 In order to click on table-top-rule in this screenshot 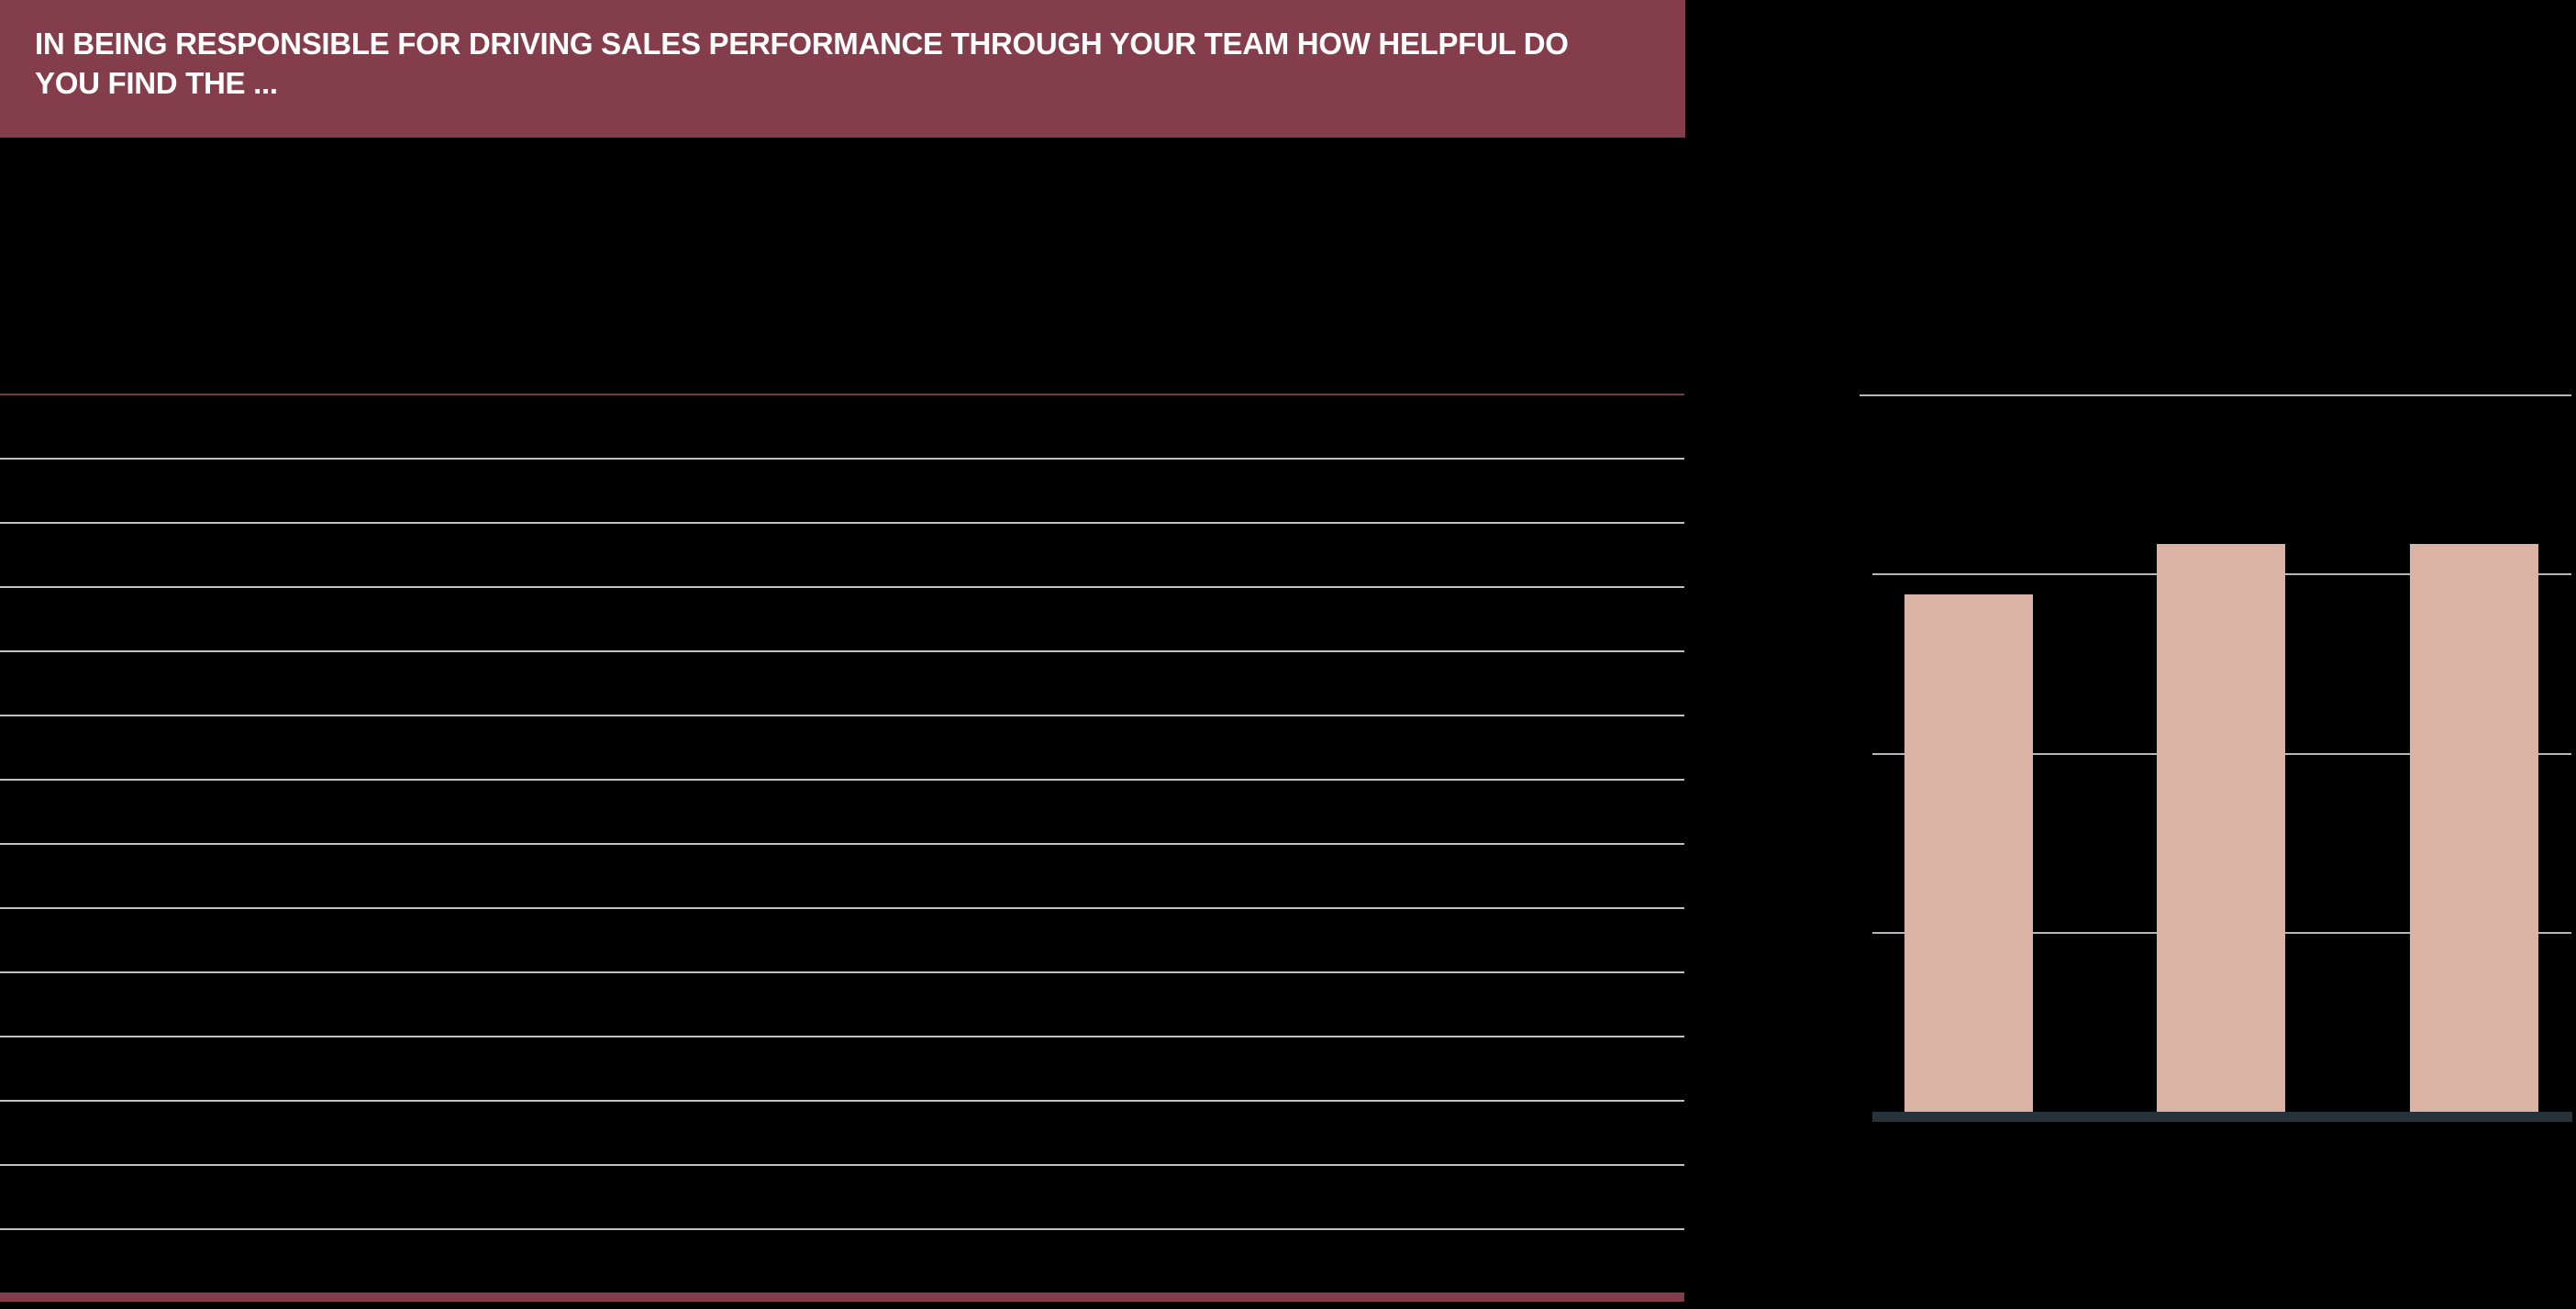, I will do `click(842, 394)`.